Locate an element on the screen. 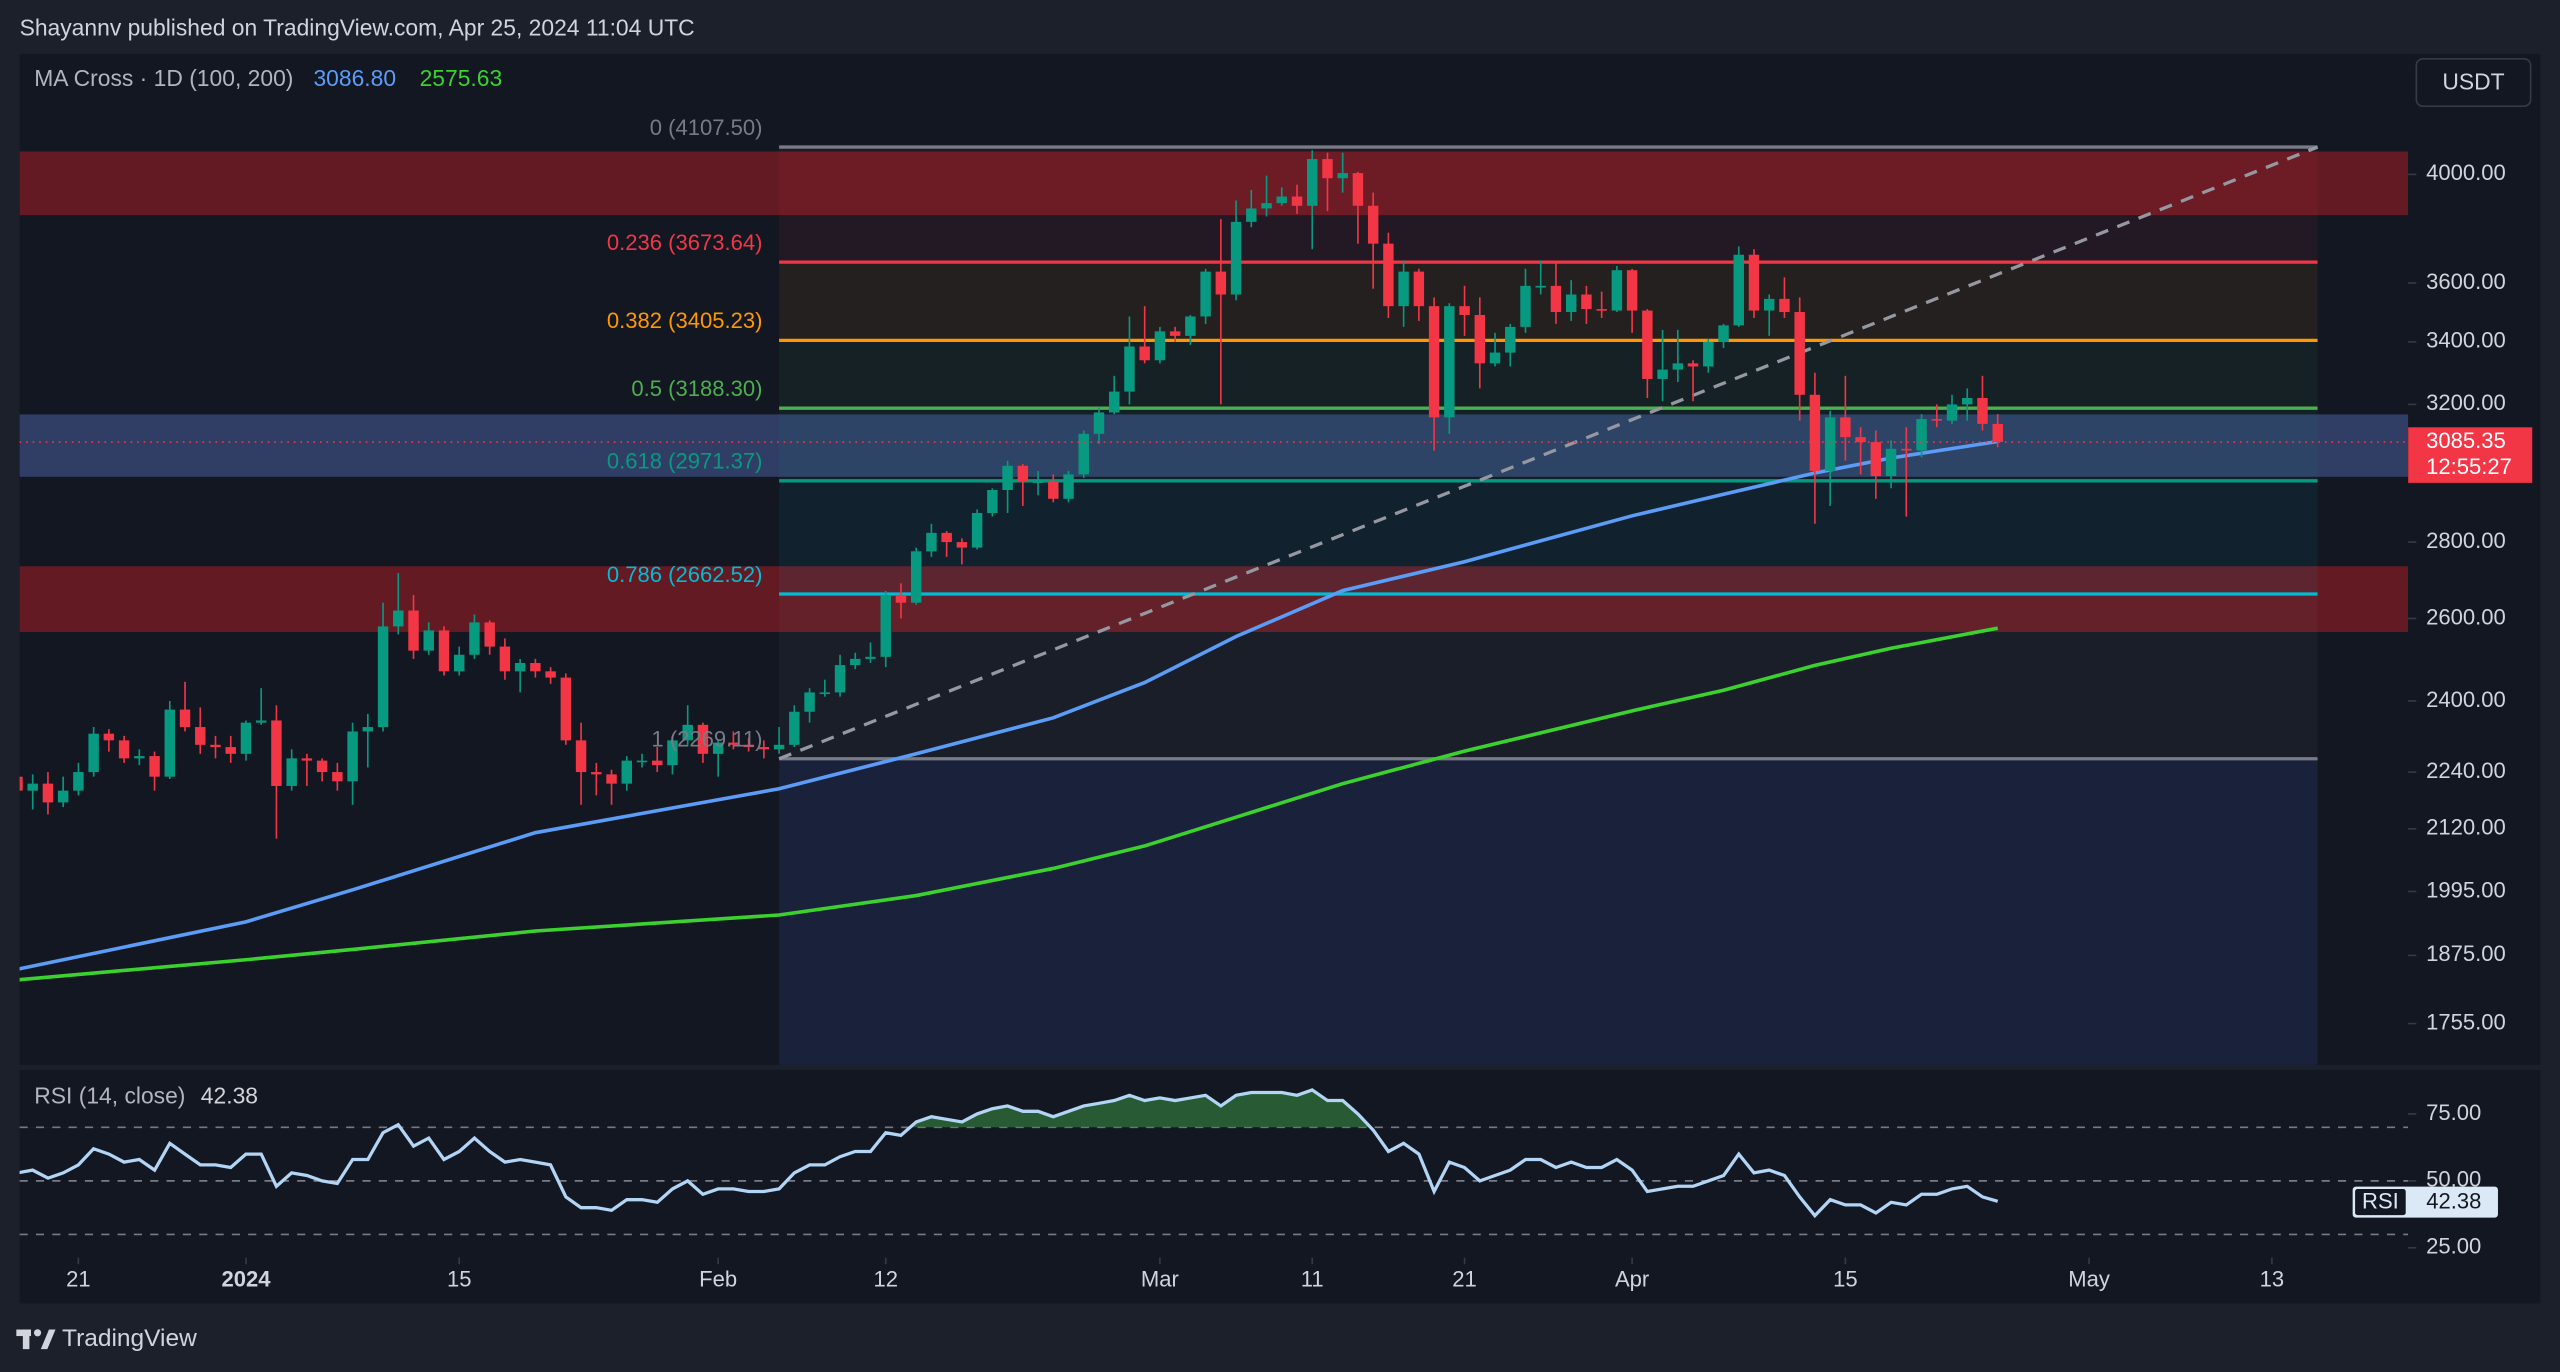 The width and height of the screenshot is (2560, 1372). x-tick-label: 12 is located at coordinates (885, 1278).